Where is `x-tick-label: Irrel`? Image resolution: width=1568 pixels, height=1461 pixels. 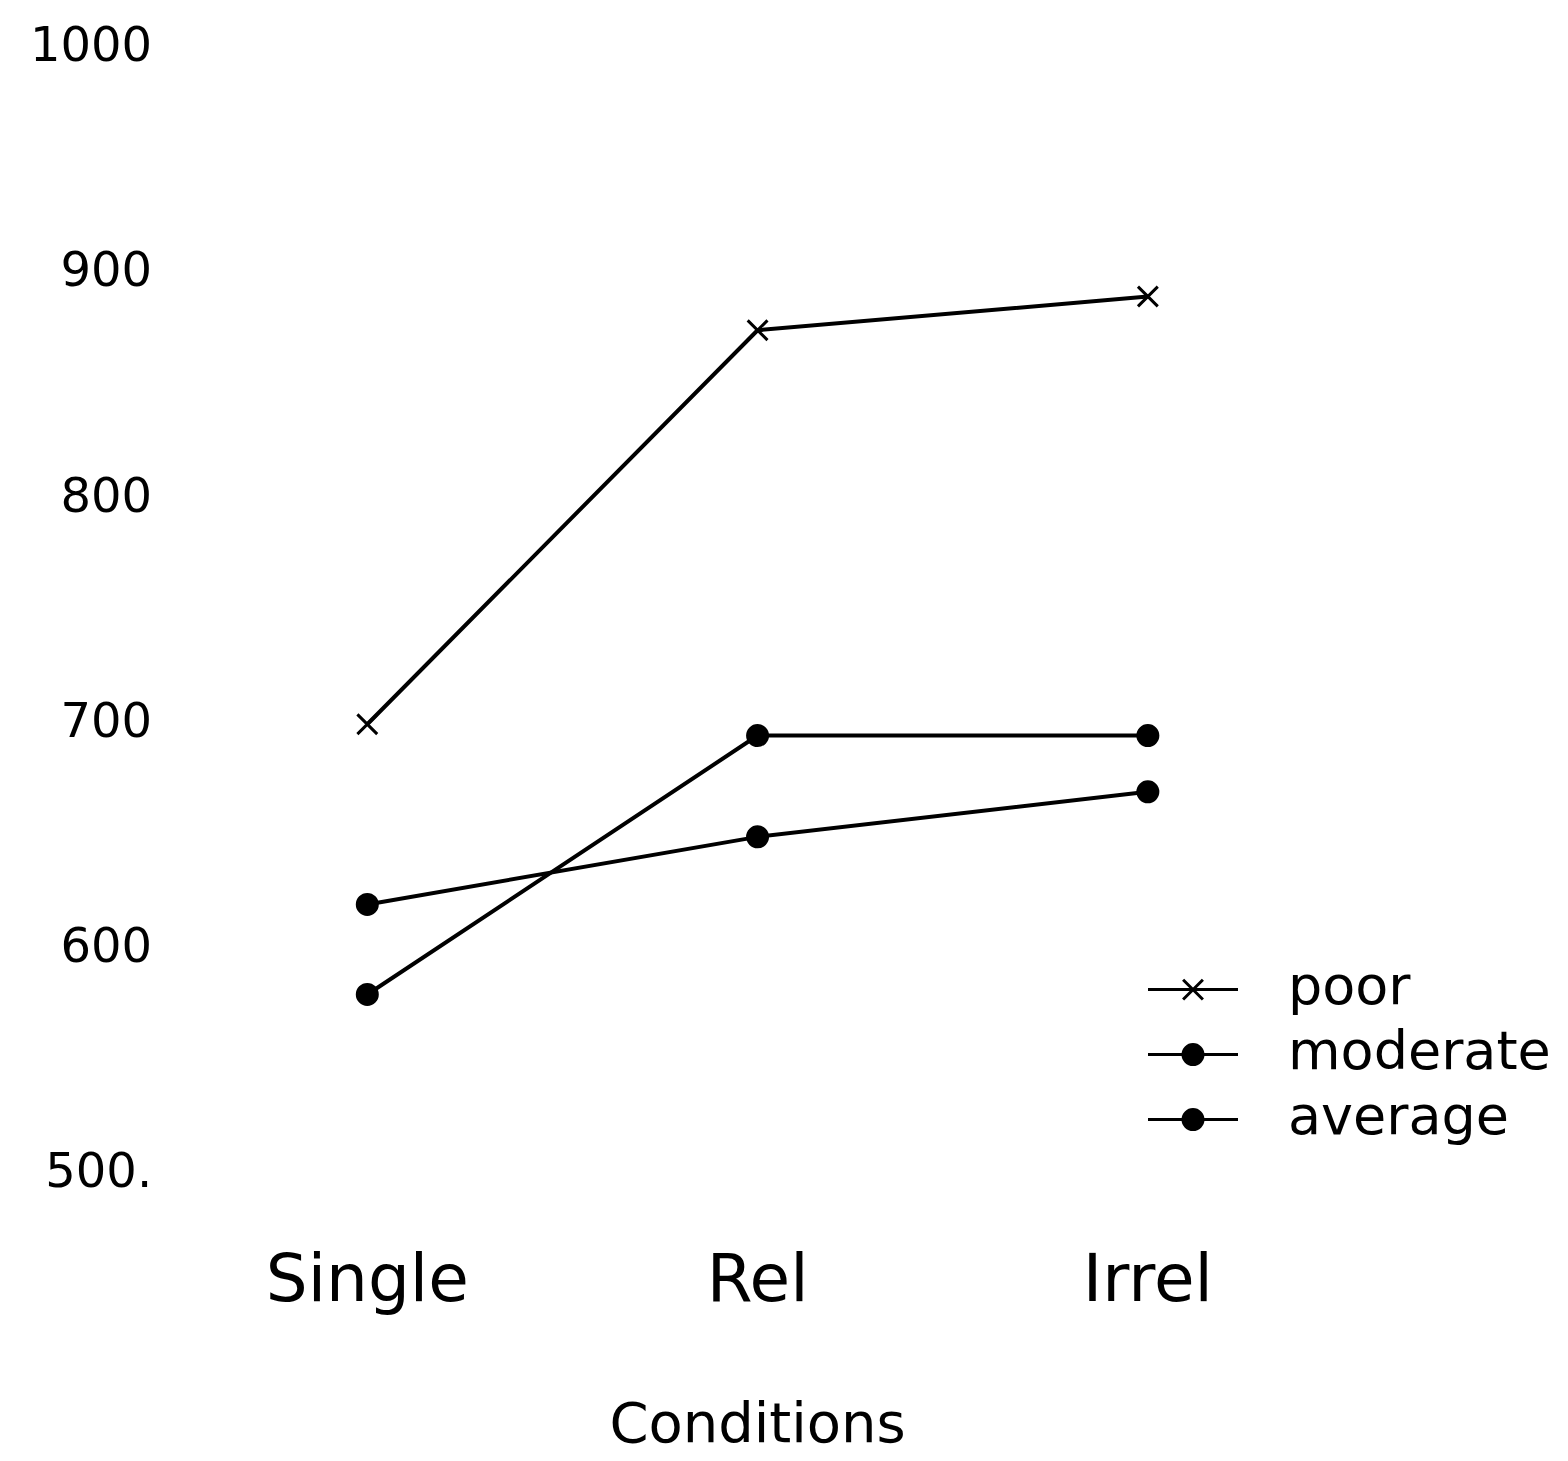 x-tick-label: Irrel is located at coordinates (1147, 1279).